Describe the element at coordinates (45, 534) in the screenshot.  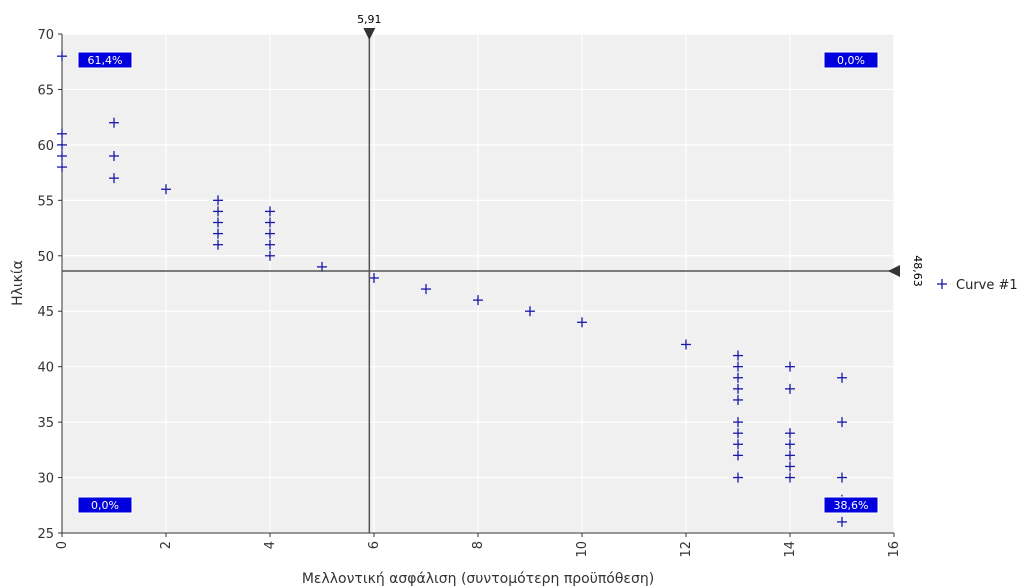
I see `y-tick-label: 25` at that location.